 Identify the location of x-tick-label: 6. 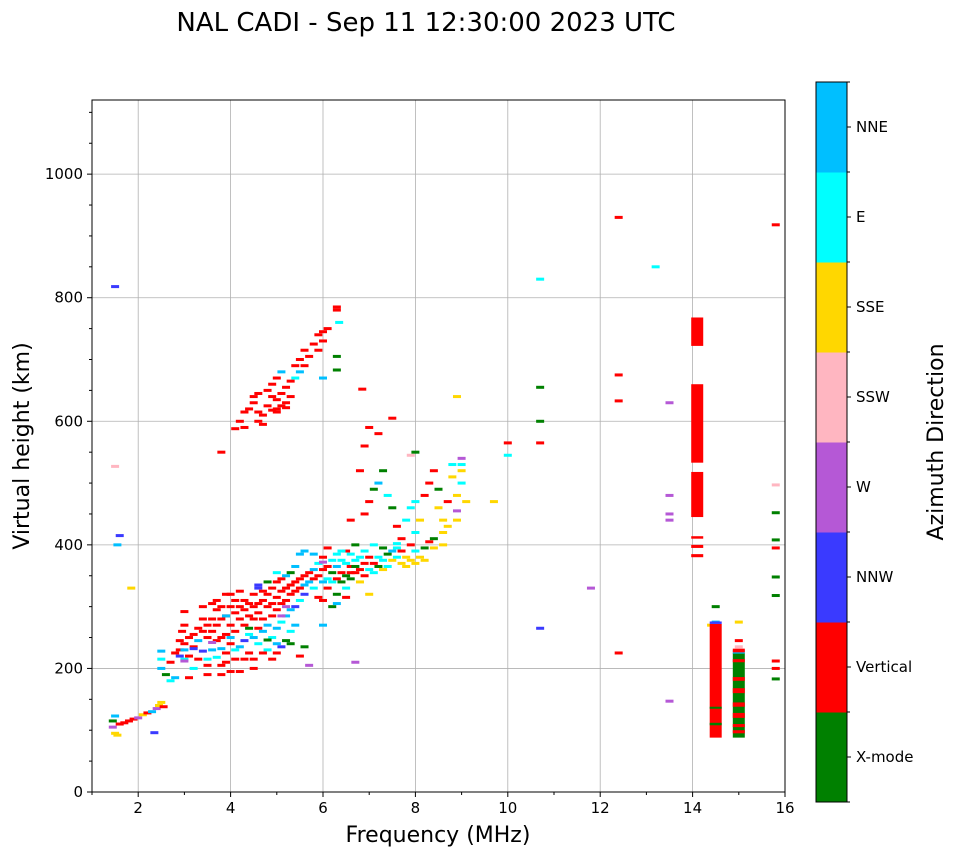
(323, 808).